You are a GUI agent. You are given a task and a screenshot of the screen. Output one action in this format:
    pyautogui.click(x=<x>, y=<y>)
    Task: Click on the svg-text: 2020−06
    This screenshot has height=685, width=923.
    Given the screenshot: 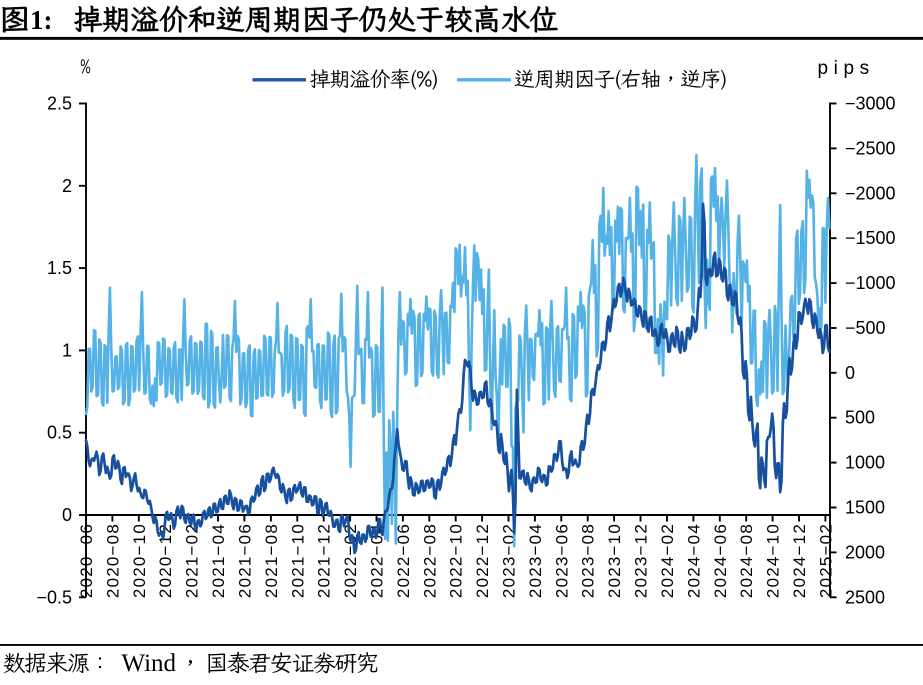 What is the action you would take?
    pyautogui.click(x=86, y=560)
    